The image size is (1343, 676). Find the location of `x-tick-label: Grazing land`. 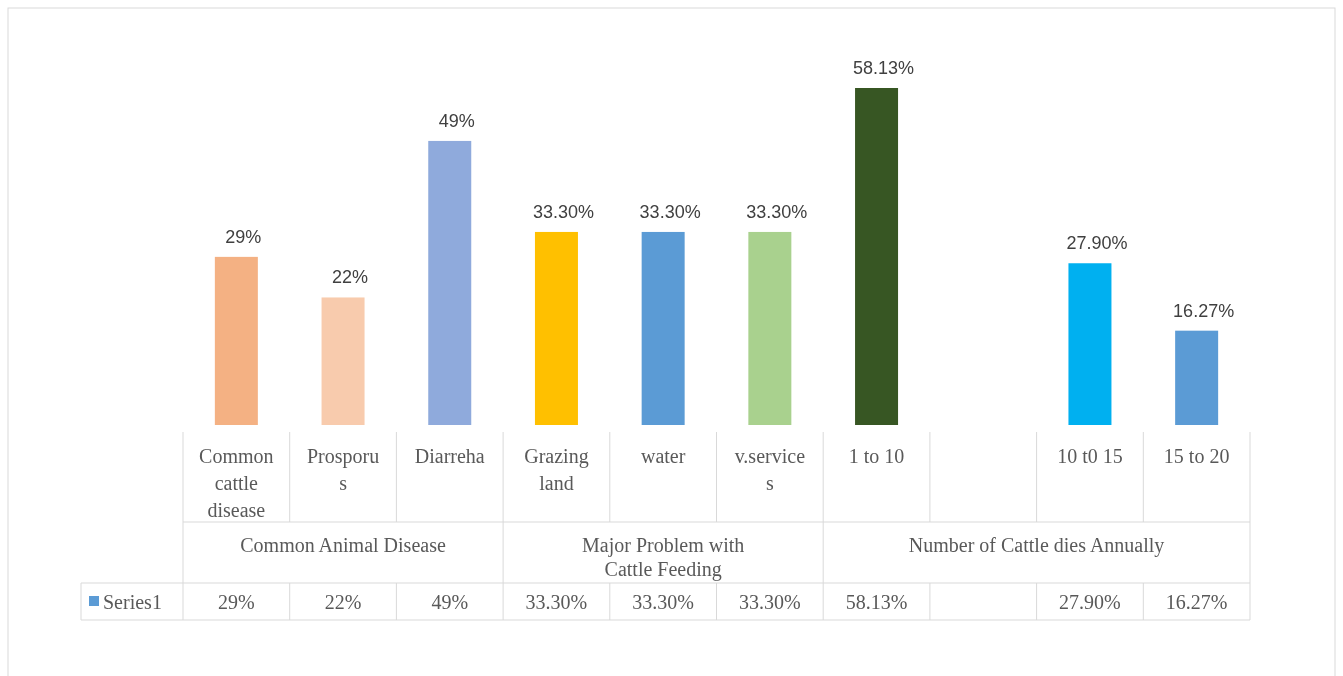

x-tick-label: Grazing land is located at coordinates (556, 469).